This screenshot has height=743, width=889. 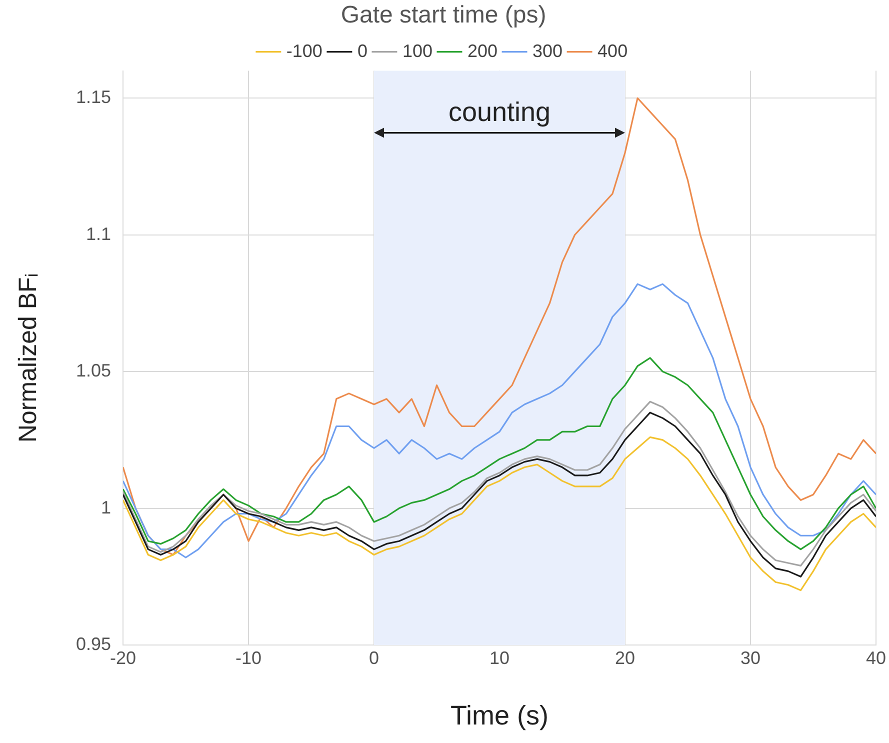 What do you see at coordinates (123, 658) in the screenshot?
I see `x-tick-label: -20` at bounding box center [123, 658].